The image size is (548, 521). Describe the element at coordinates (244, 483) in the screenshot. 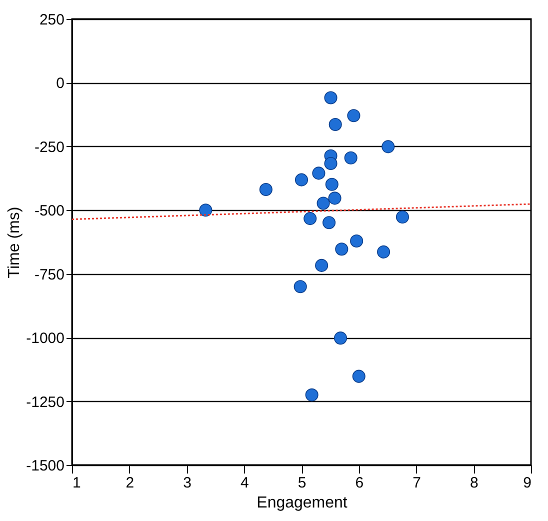

I see `x-tick-label: 4` at that location.